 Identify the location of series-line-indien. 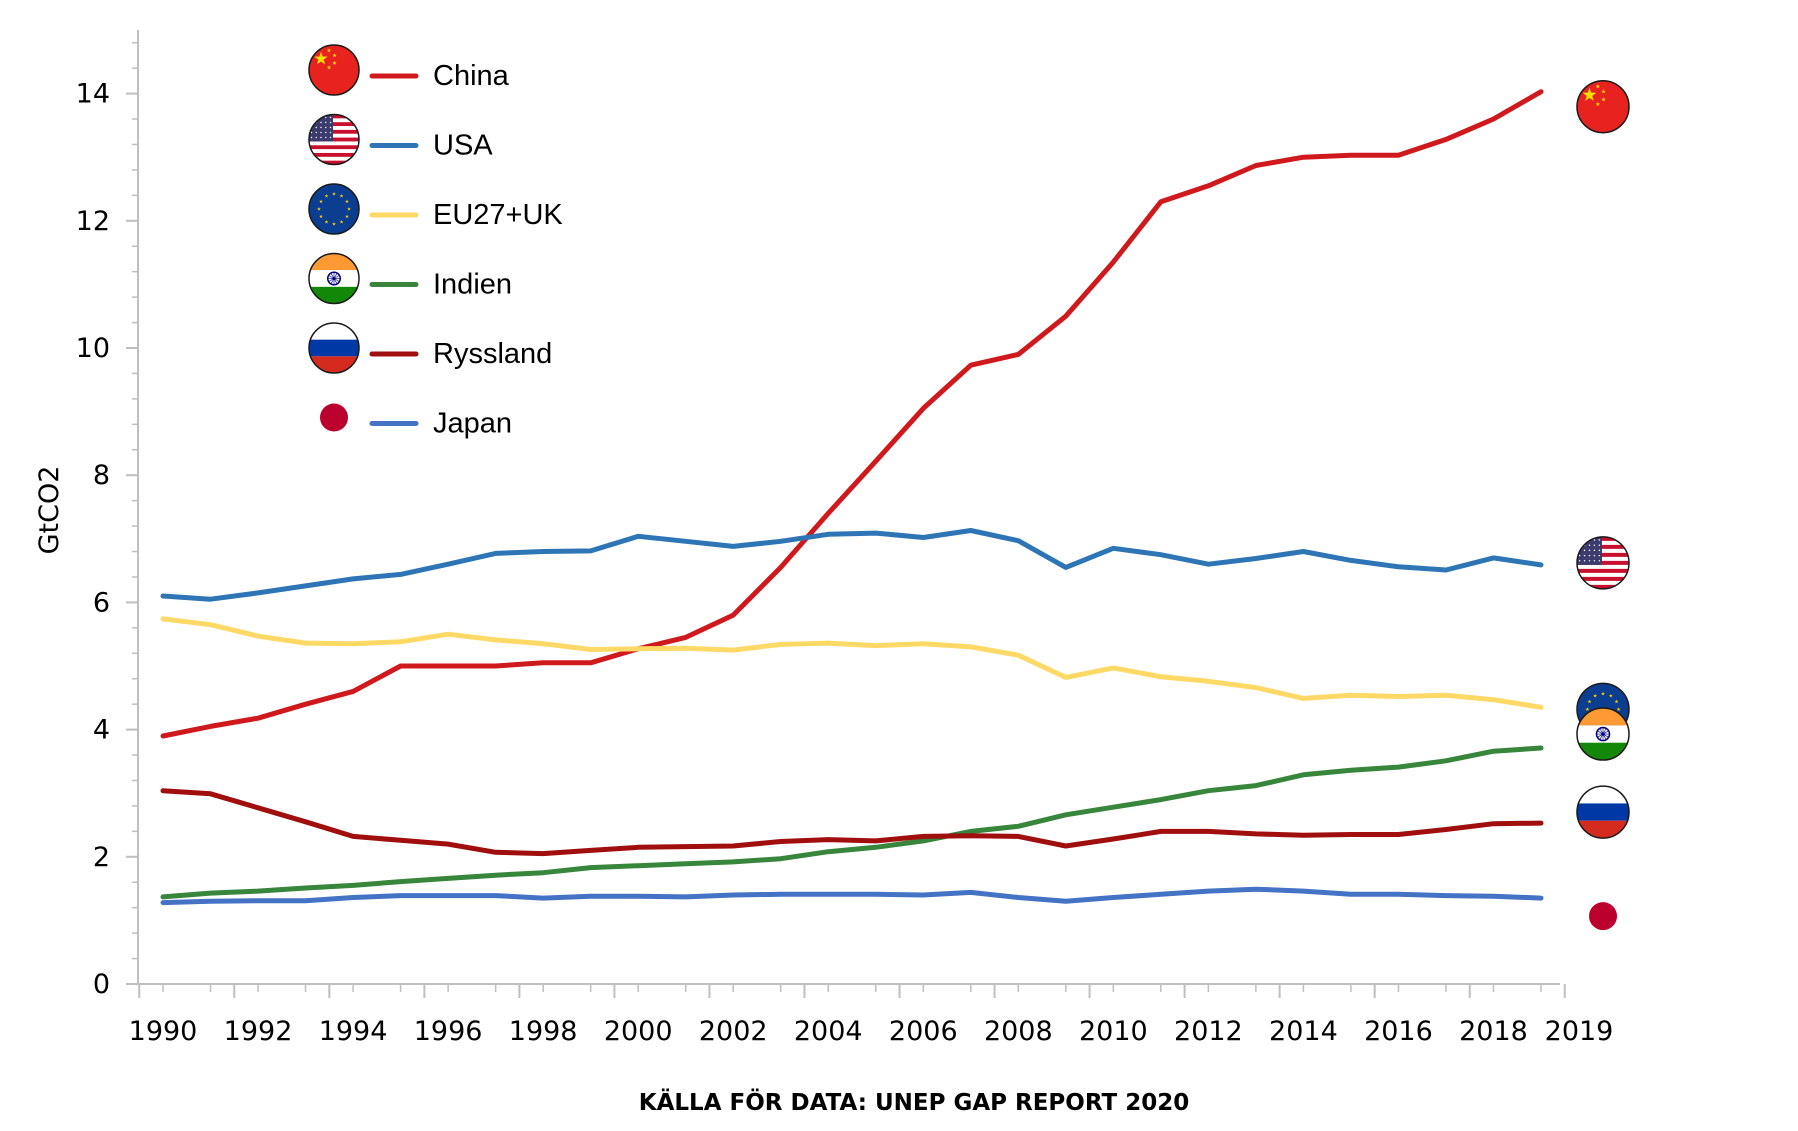
(852, 822).